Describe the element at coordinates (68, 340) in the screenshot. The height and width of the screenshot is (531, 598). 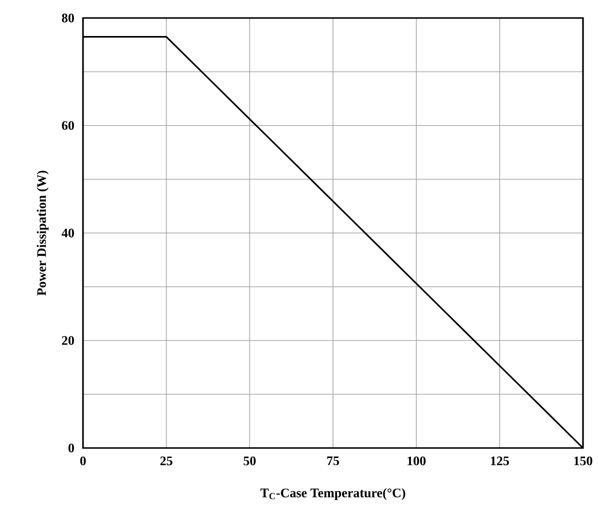
I see `y-tick-label: 20` at that location.